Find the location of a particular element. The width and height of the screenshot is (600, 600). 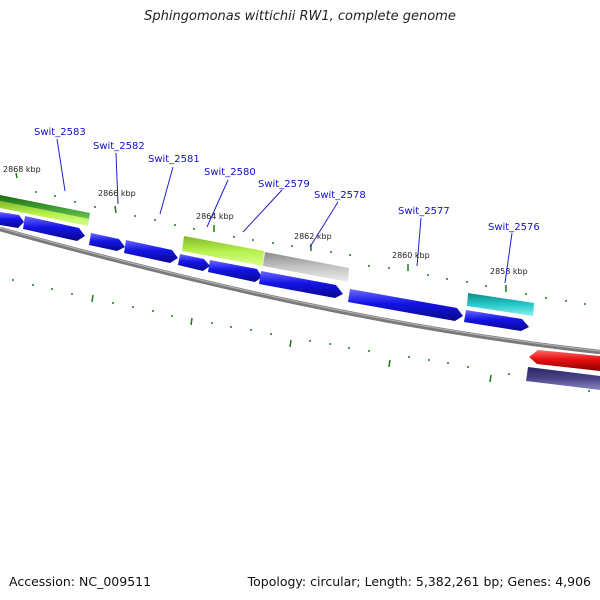

feature-lime-b is located at coordinates (223, 251).